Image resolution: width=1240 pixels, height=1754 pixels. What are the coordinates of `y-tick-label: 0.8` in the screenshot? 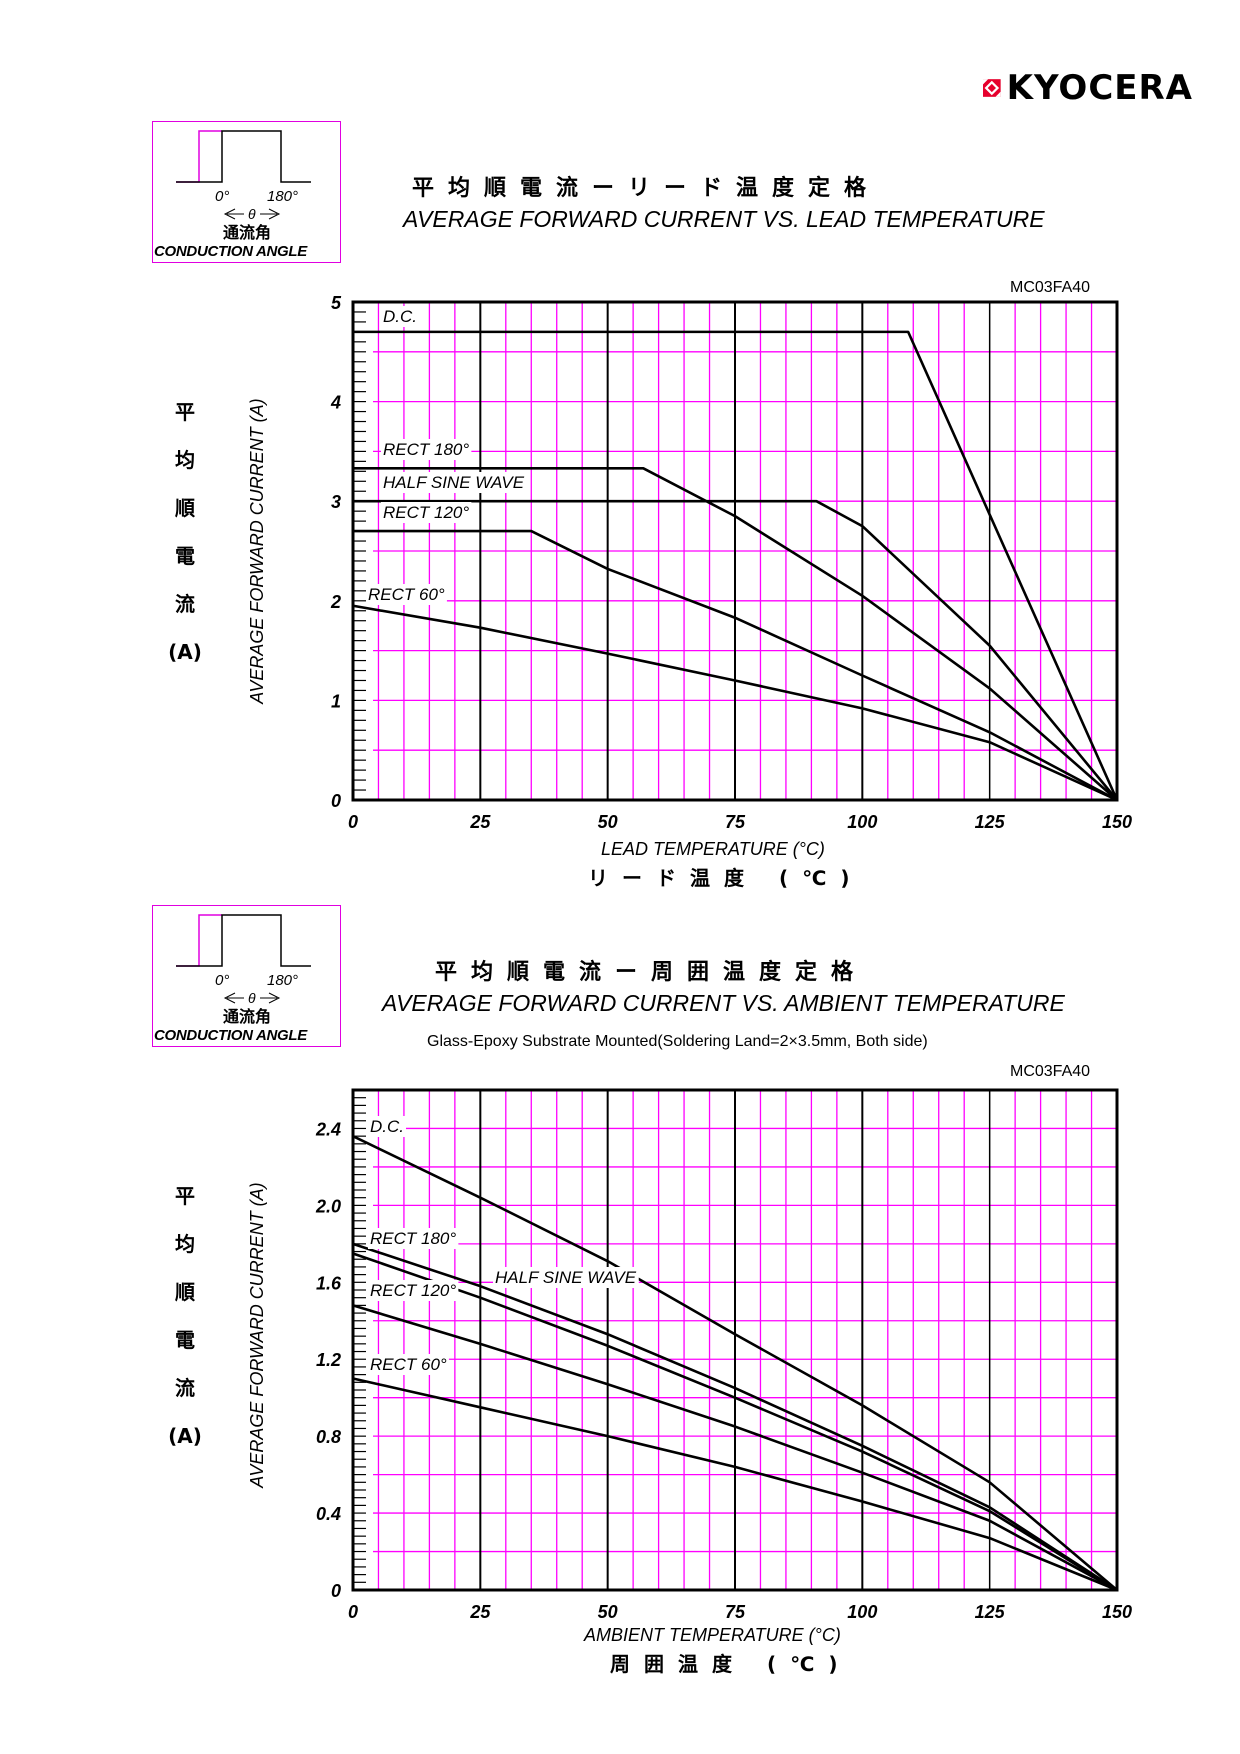 It's located at (328, 1437).